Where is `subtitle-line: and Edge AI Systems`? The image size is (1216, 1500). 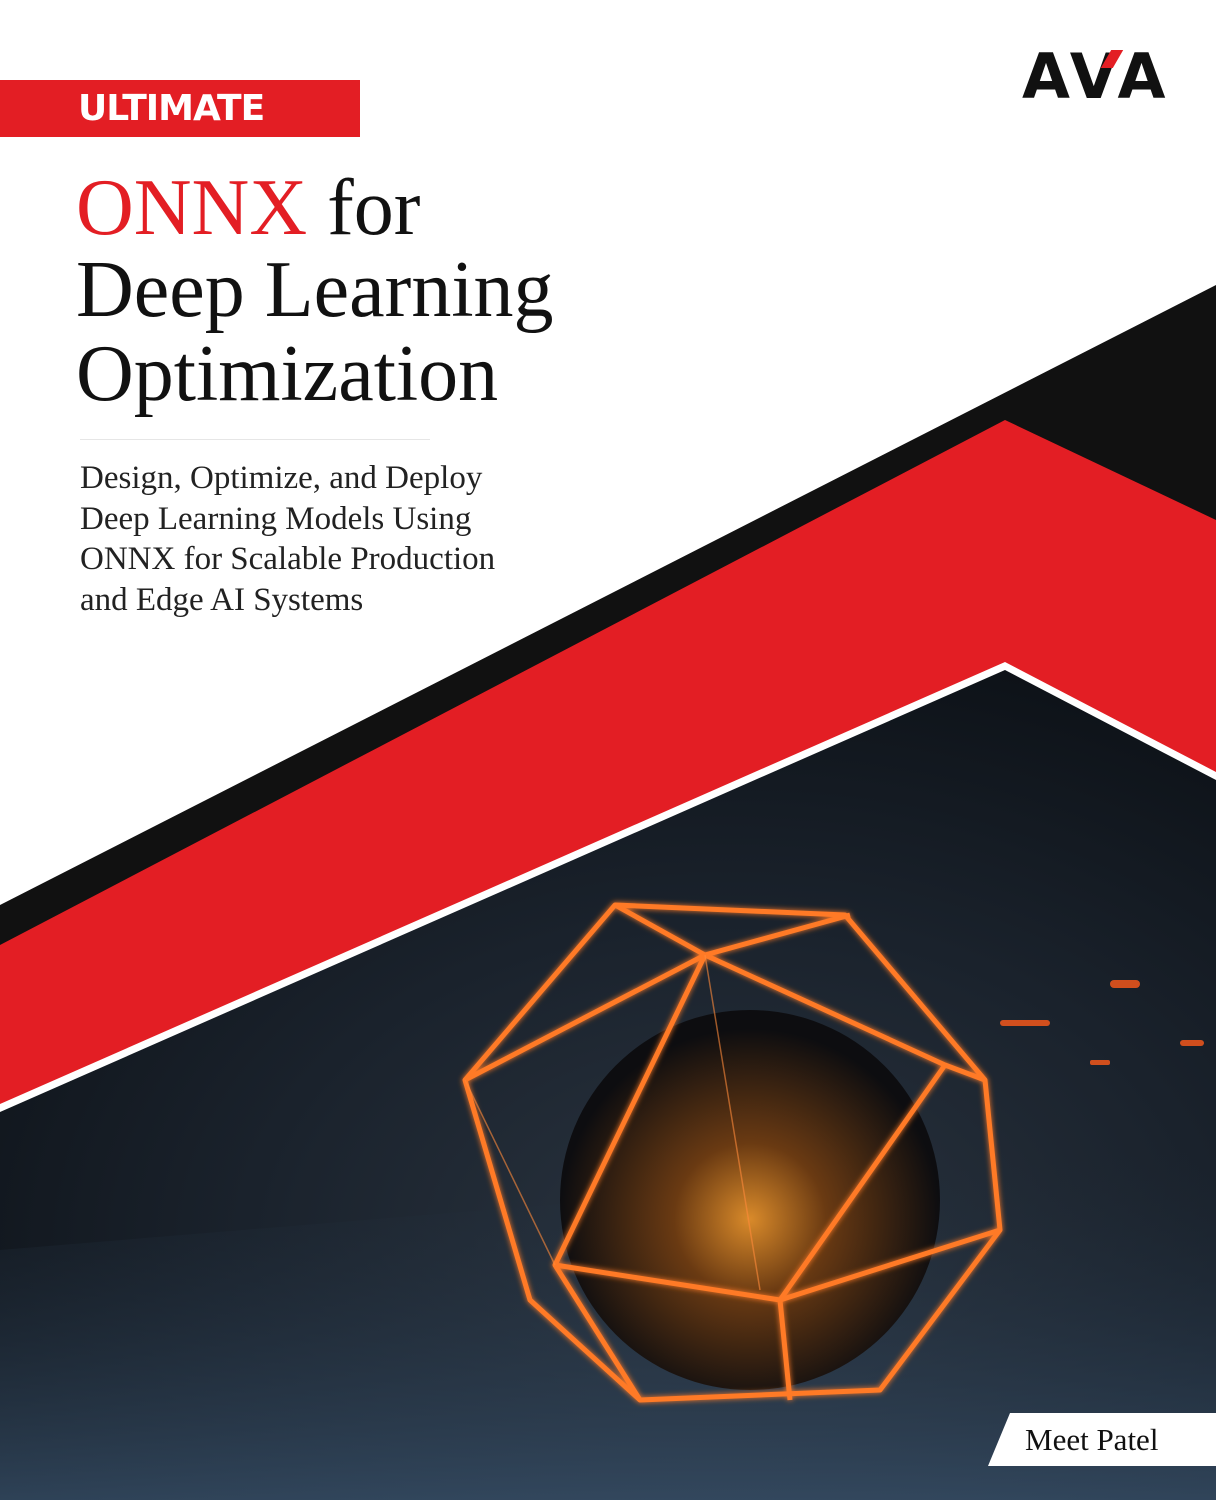 subtitle-line: and Edge AI Systems is located at coordinates (222, 599).